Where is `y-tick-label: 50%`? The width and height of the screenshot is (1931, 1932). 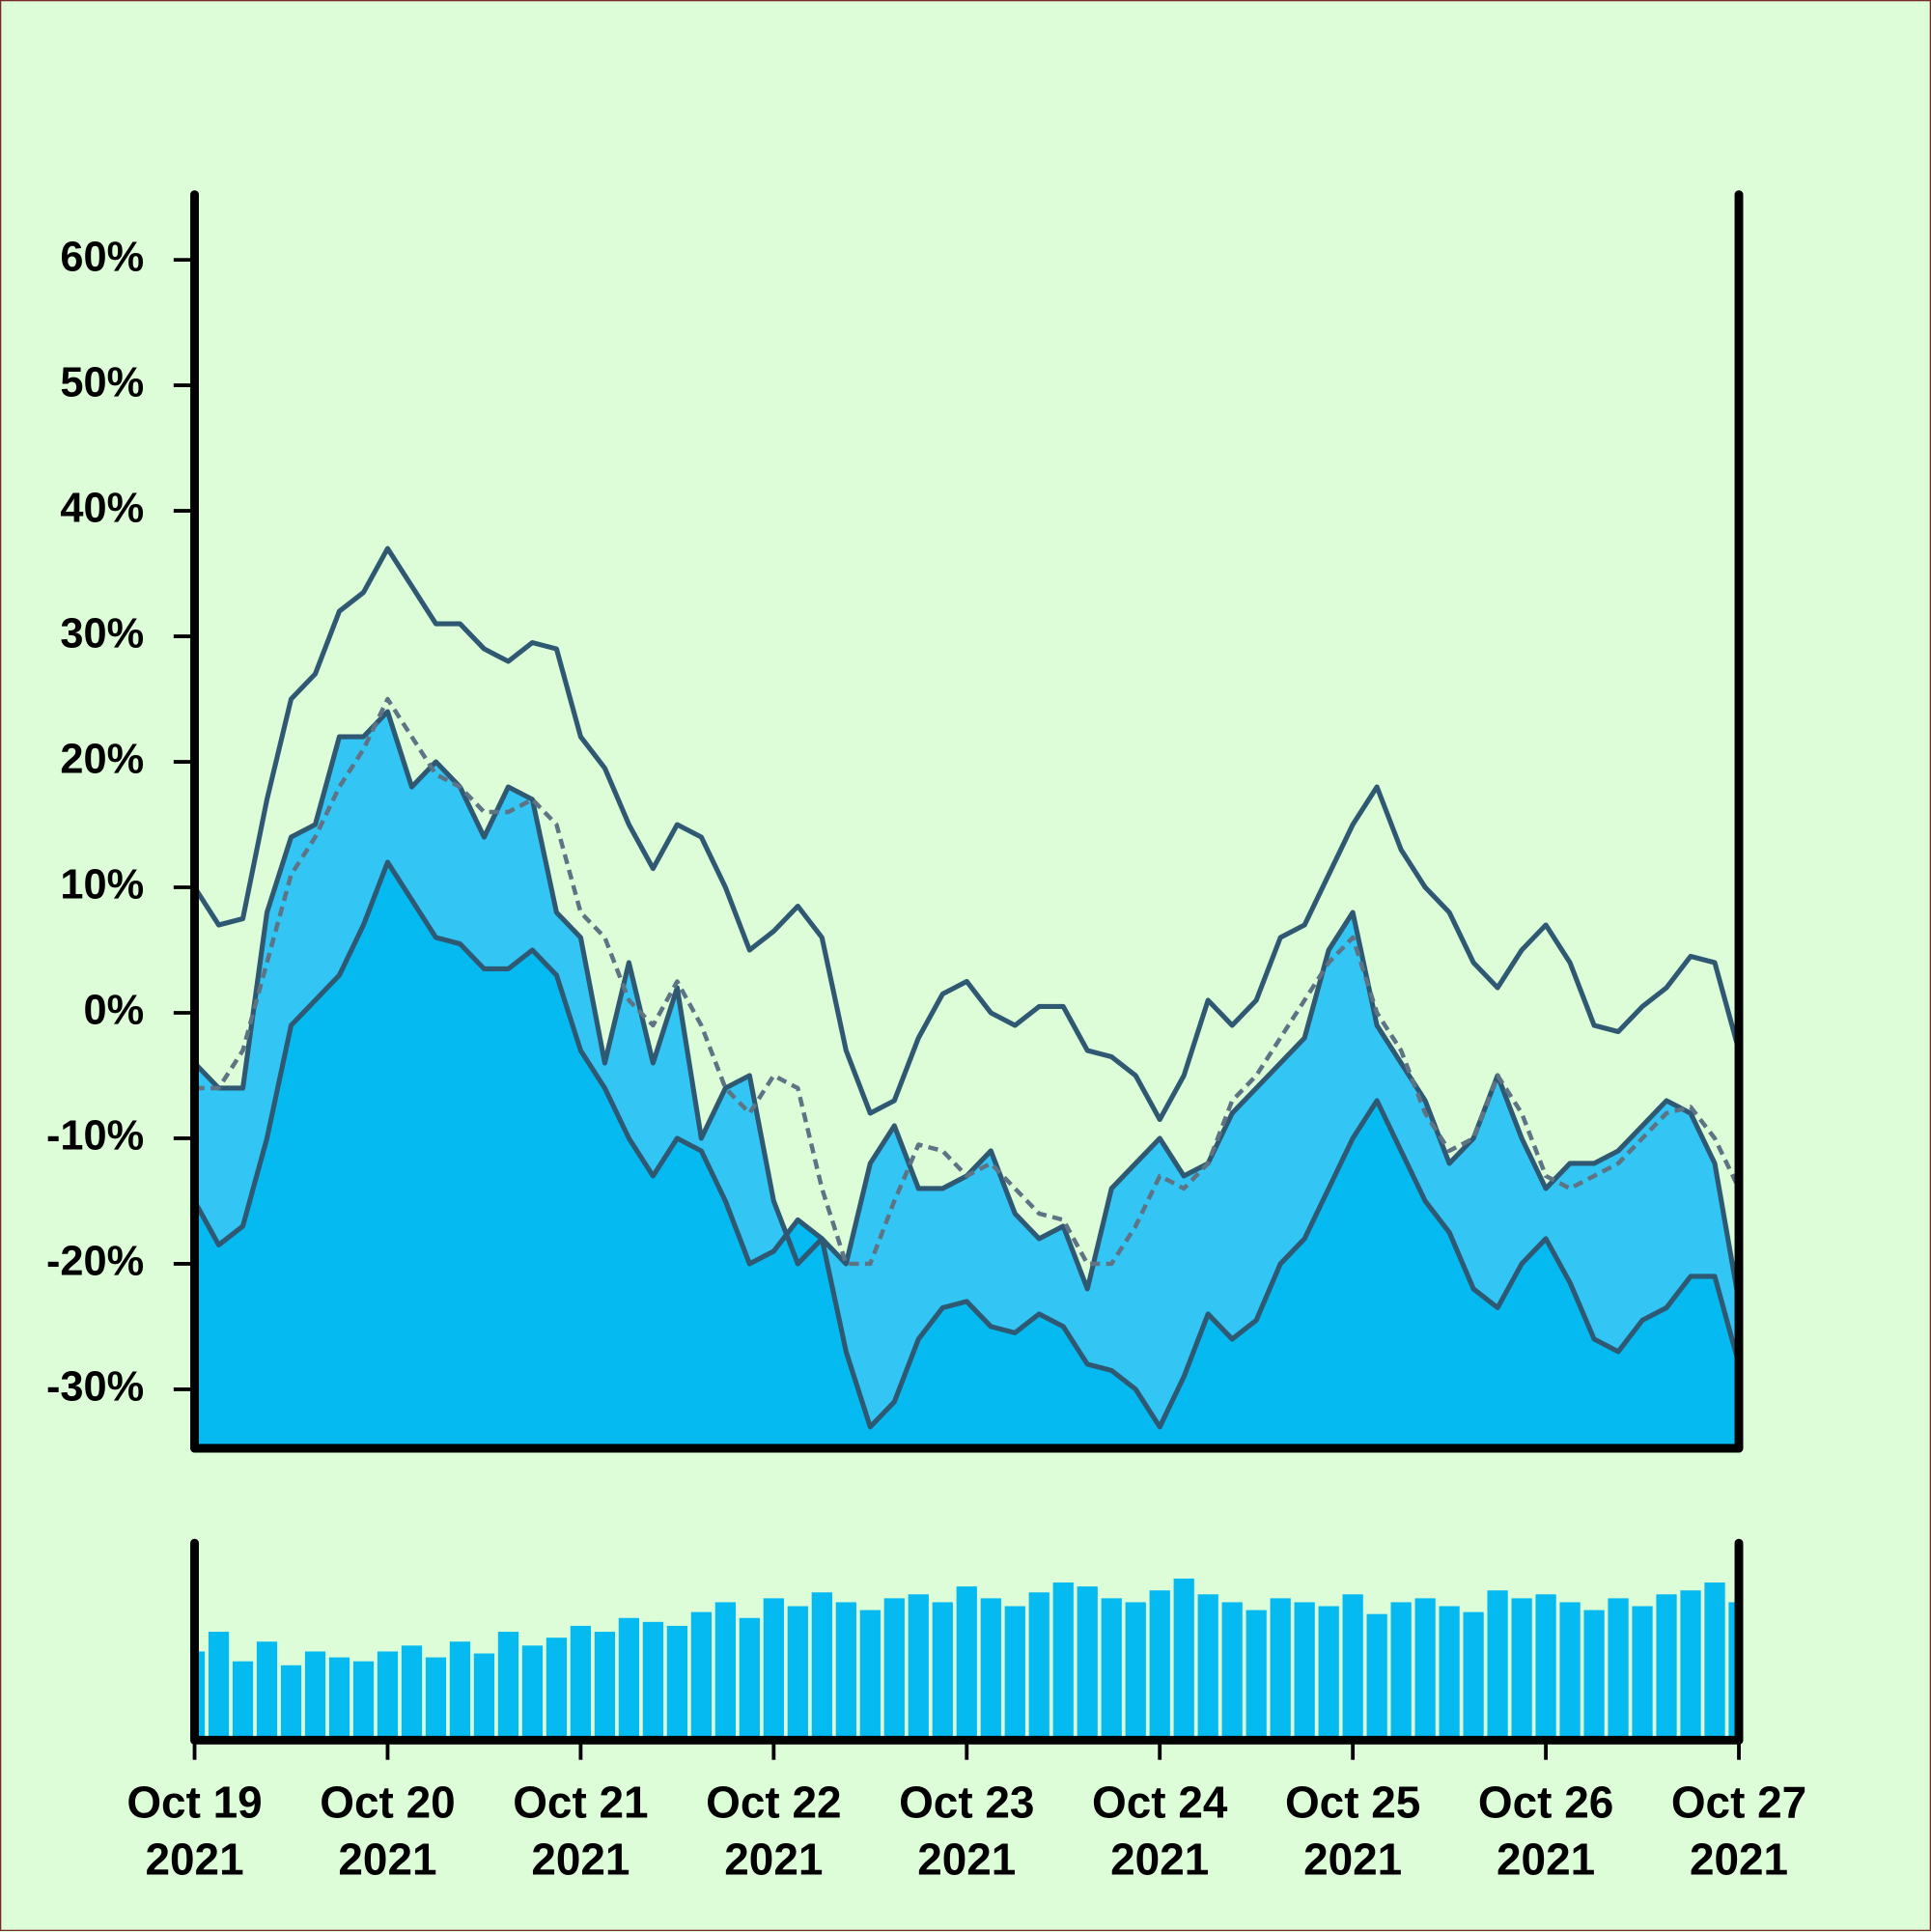
y-tick-label: 50% is located at coordinates (102, 383).